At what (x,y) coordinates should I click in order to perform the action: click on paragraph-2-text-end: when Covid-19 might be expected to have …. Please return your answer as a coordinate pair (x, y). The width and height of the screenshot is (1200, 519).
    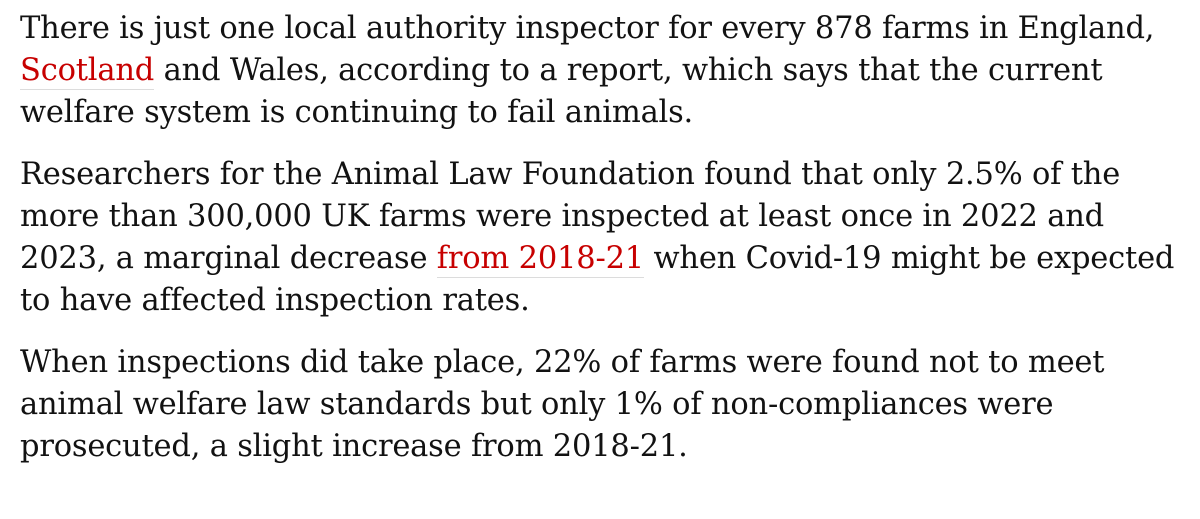
    Looking at the image, I should click on (597, 279).